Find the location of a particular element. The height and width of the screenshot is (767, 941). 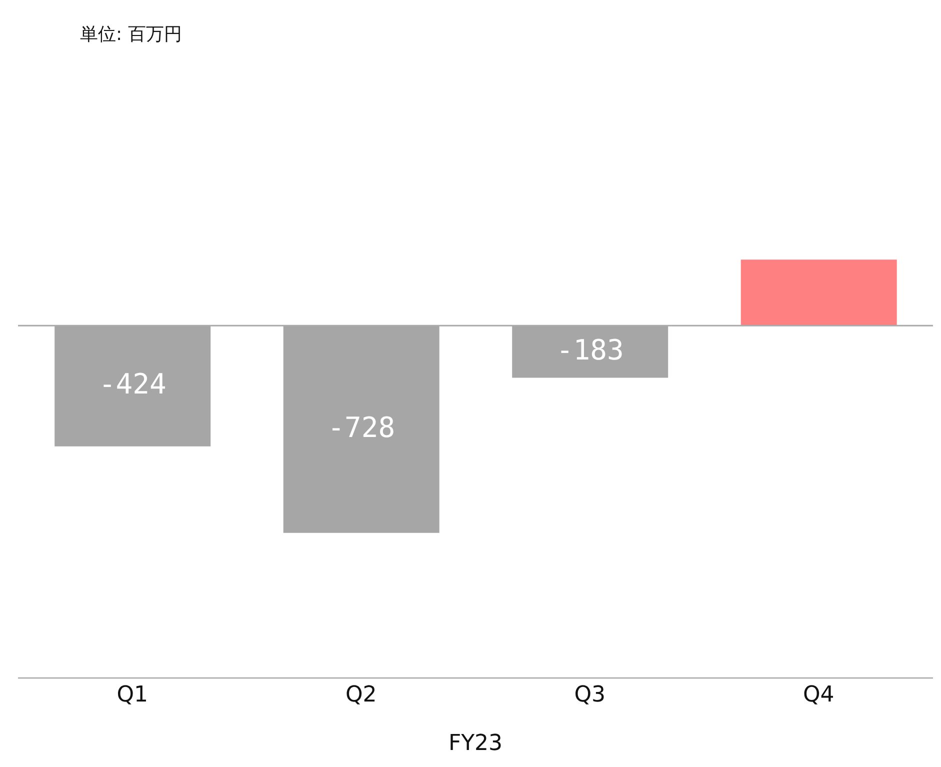

x-tick-label: Q1 is located at coordinates (132, 695).